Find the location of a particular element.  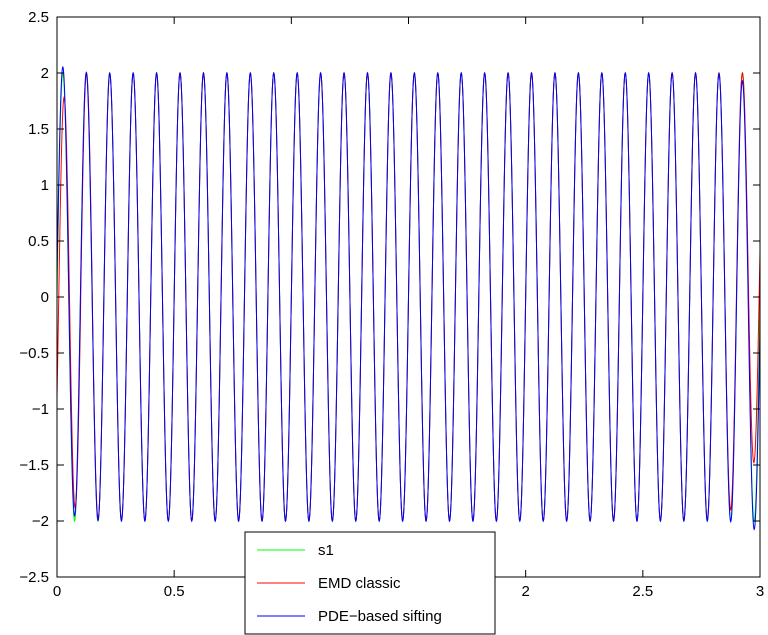

y-tick-label: −1 is located at coordinates (40, 409).